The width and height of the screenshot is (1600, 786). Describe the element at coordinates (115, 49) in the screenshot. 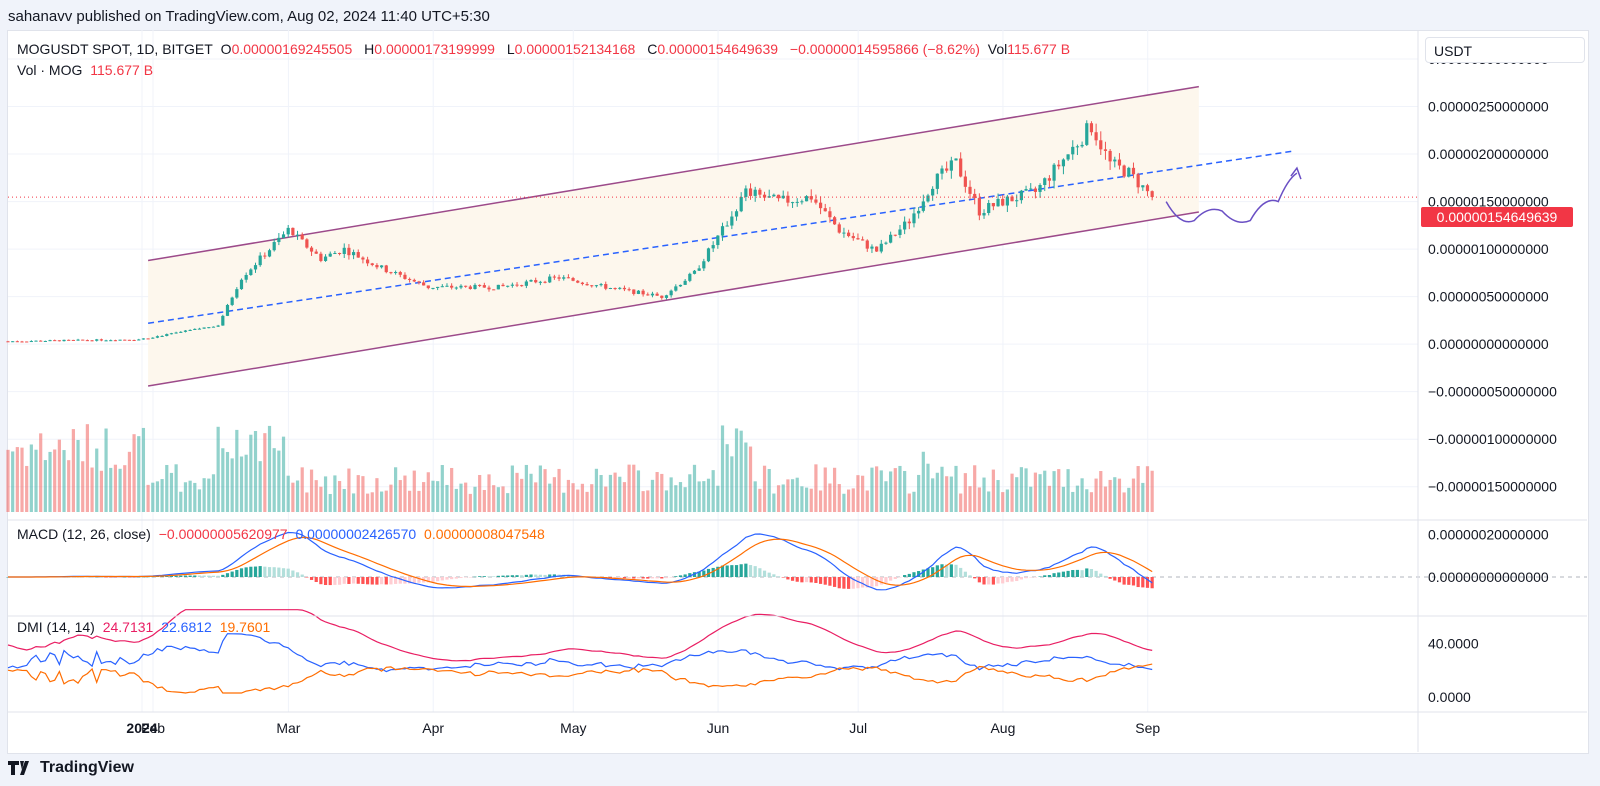

I see `symbol-label: MOGUSDT SPOT, 1D, BITGET` at that location.